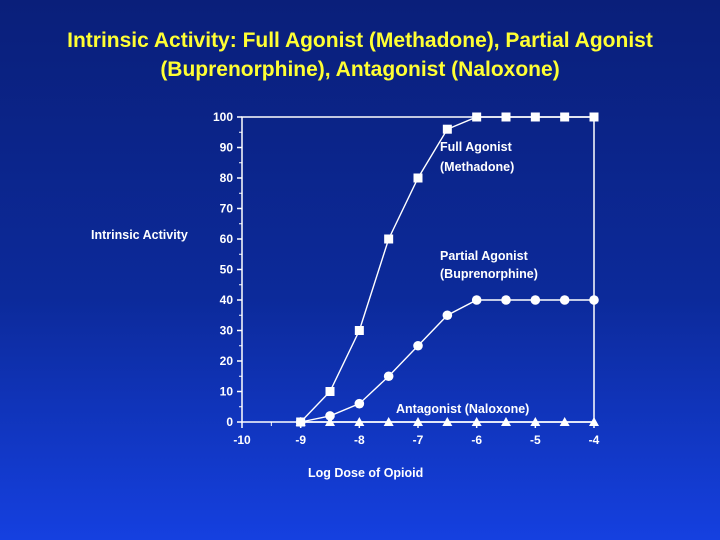 The height and width of the screenshot is (540, 720). Describe the element at coordinates (484, 256) in the screenshot. I see `series-label-partial-agonist-1: Partial Agonist` at that location.